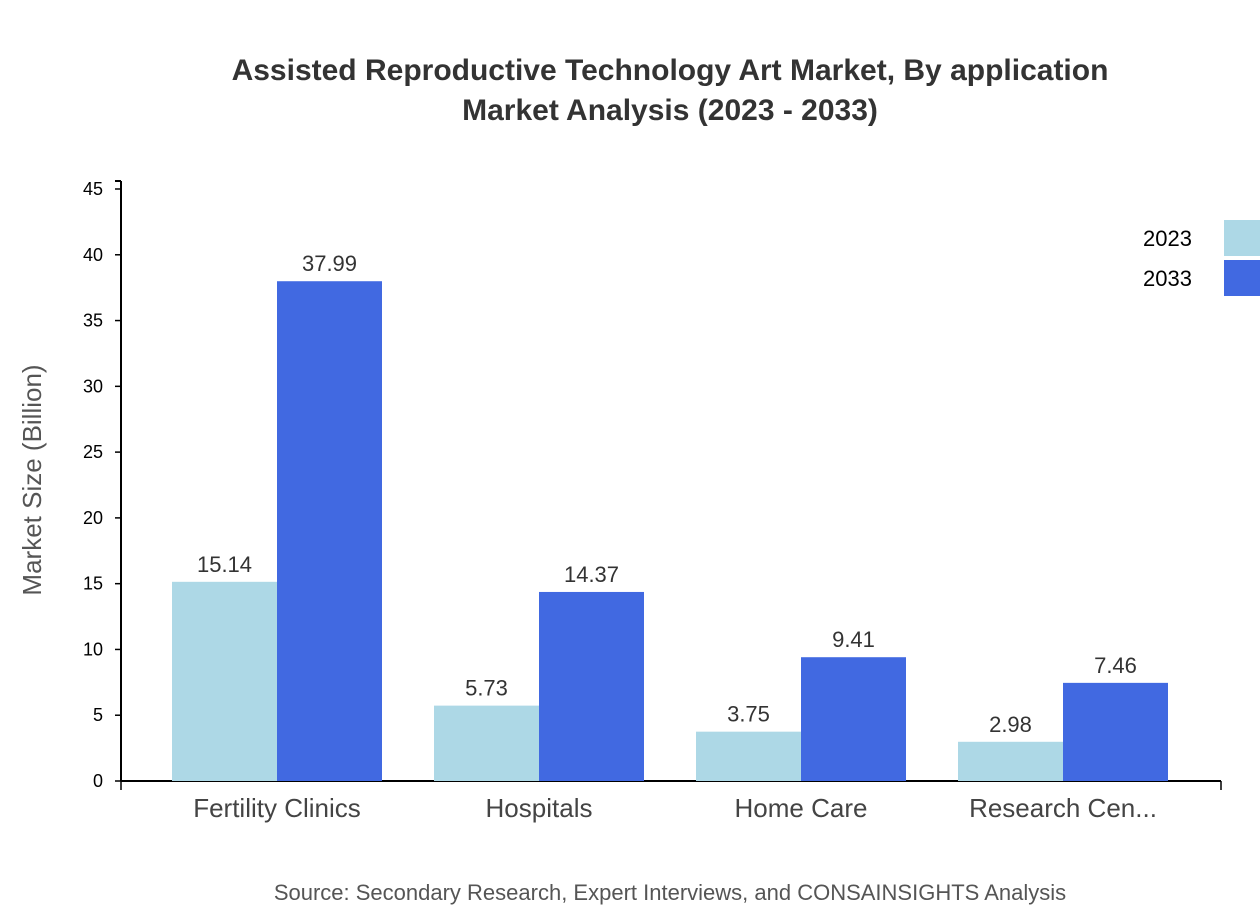 The height and width of the screenshot is (920, 1260). What do you see at coordinates (1242, 278) in the screenshot?
I see `legend-swatch-2033` at bounding box center [1242, 278].